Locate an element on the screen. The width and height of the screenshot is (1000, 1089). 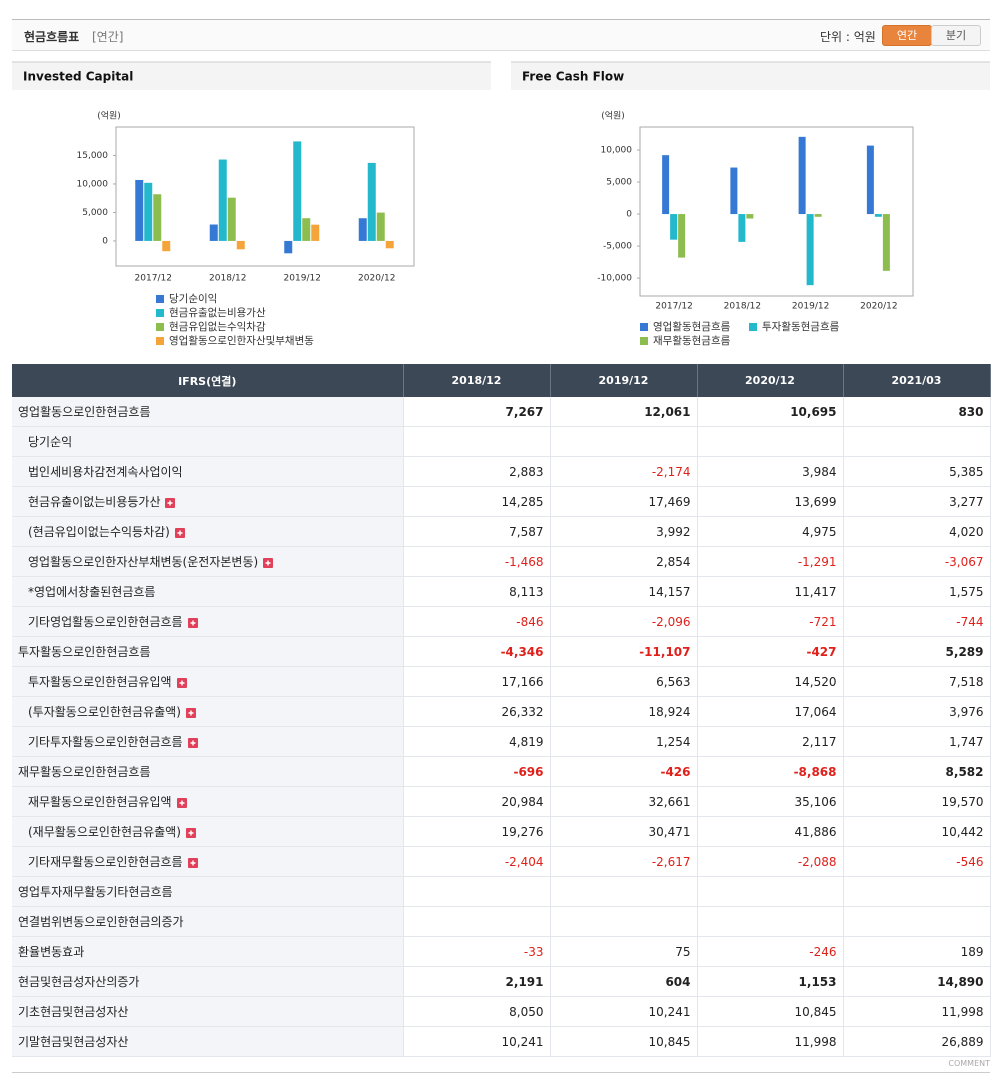
row-label-text: 투자활동으로인한현금유입액 is located at coordinates (100, 682).